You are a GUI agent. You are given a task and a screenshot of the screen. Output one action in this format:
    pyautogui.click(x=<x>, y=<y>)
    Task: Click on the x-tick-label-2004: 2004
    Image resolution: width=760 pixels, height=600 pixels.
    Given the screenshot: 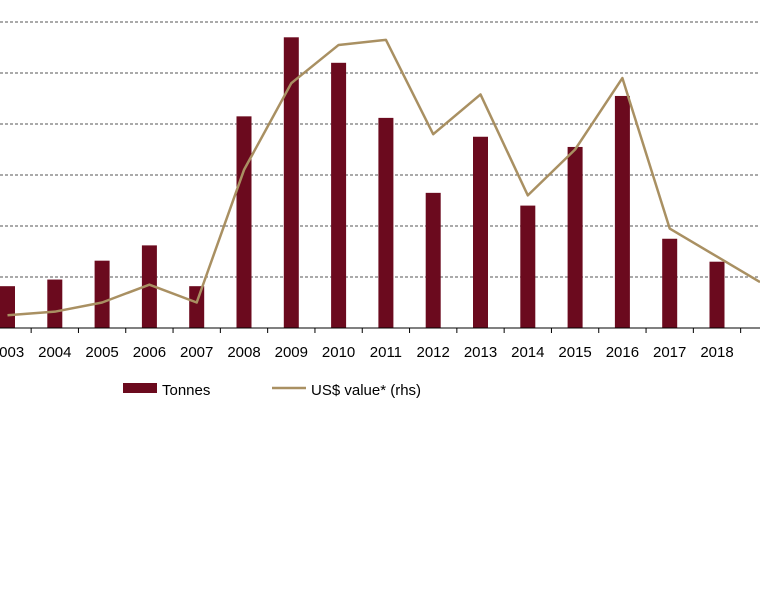 What is the action you would take?
    pyautogui.click(x=54, y=352)
    